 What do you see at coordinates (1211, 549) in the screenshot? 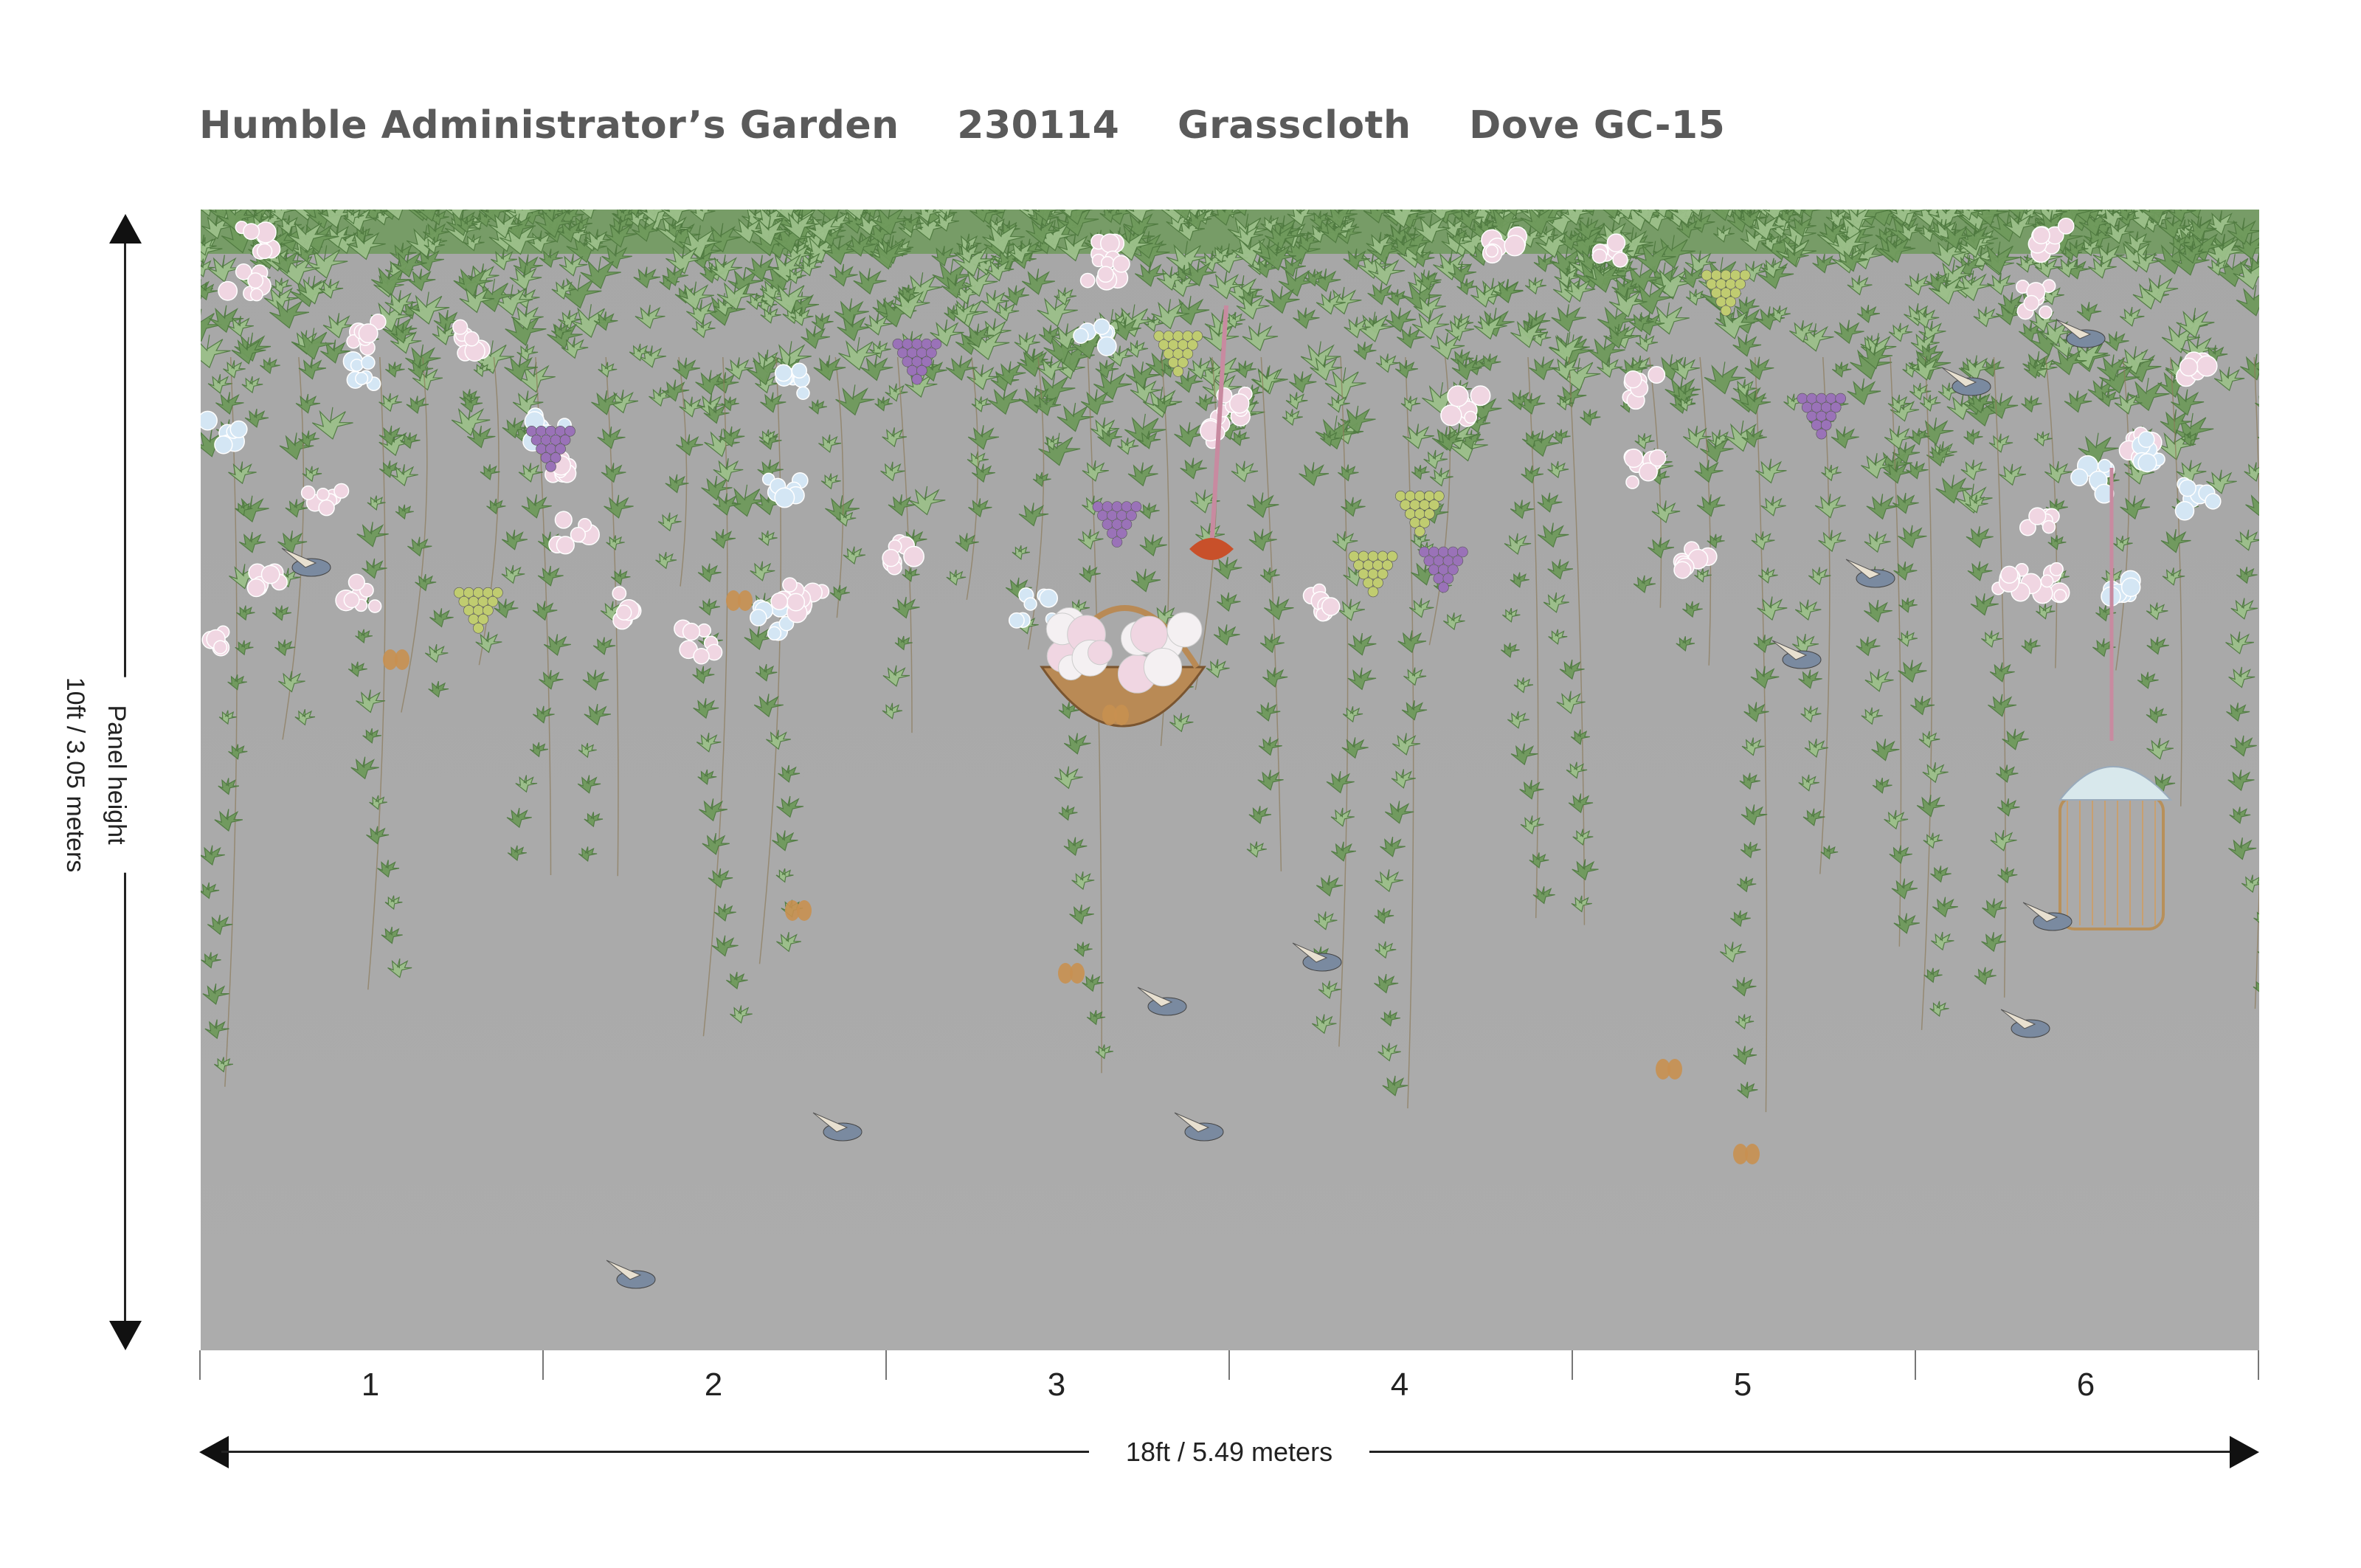
I see `ribbon-bow` at bounding box center [1211, 549].